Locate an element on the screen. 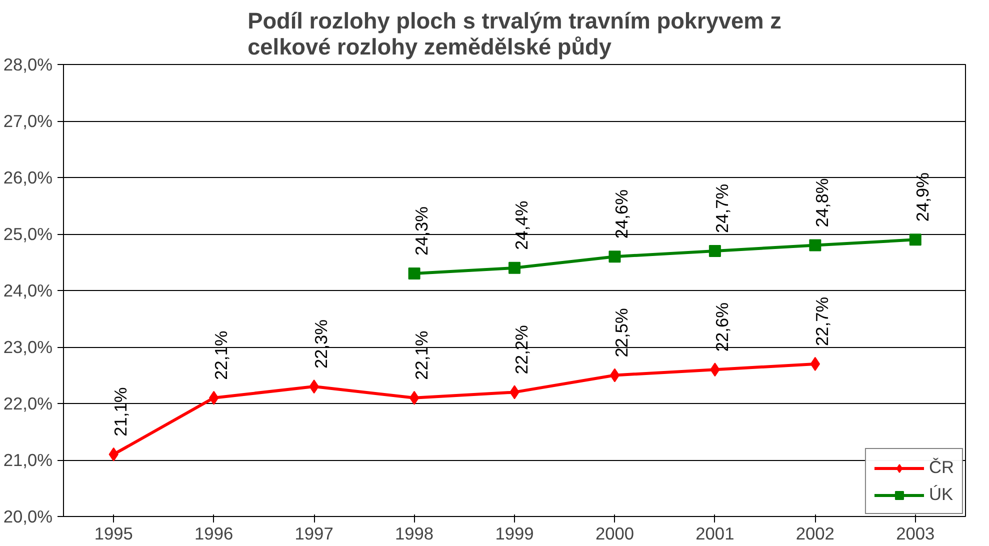  x-tick-label: 1996 is located at coordinates (214, 534).